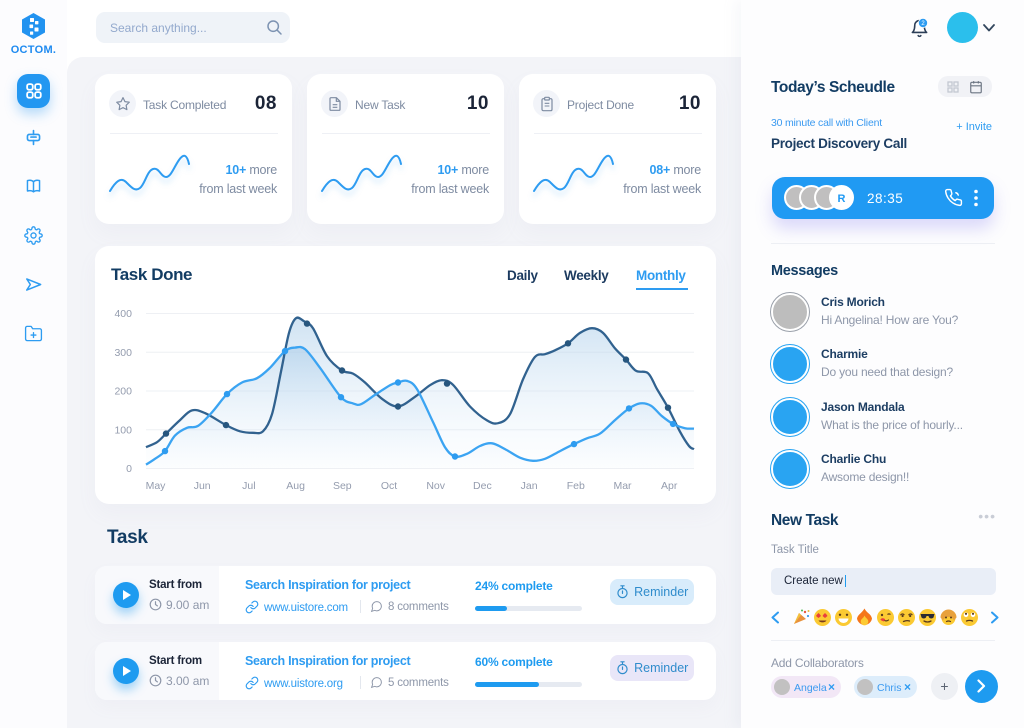  What do you see at coordinates (123, 392) in the screenshot?
I see `svg-text: 200` at bounding box center [123, 392].